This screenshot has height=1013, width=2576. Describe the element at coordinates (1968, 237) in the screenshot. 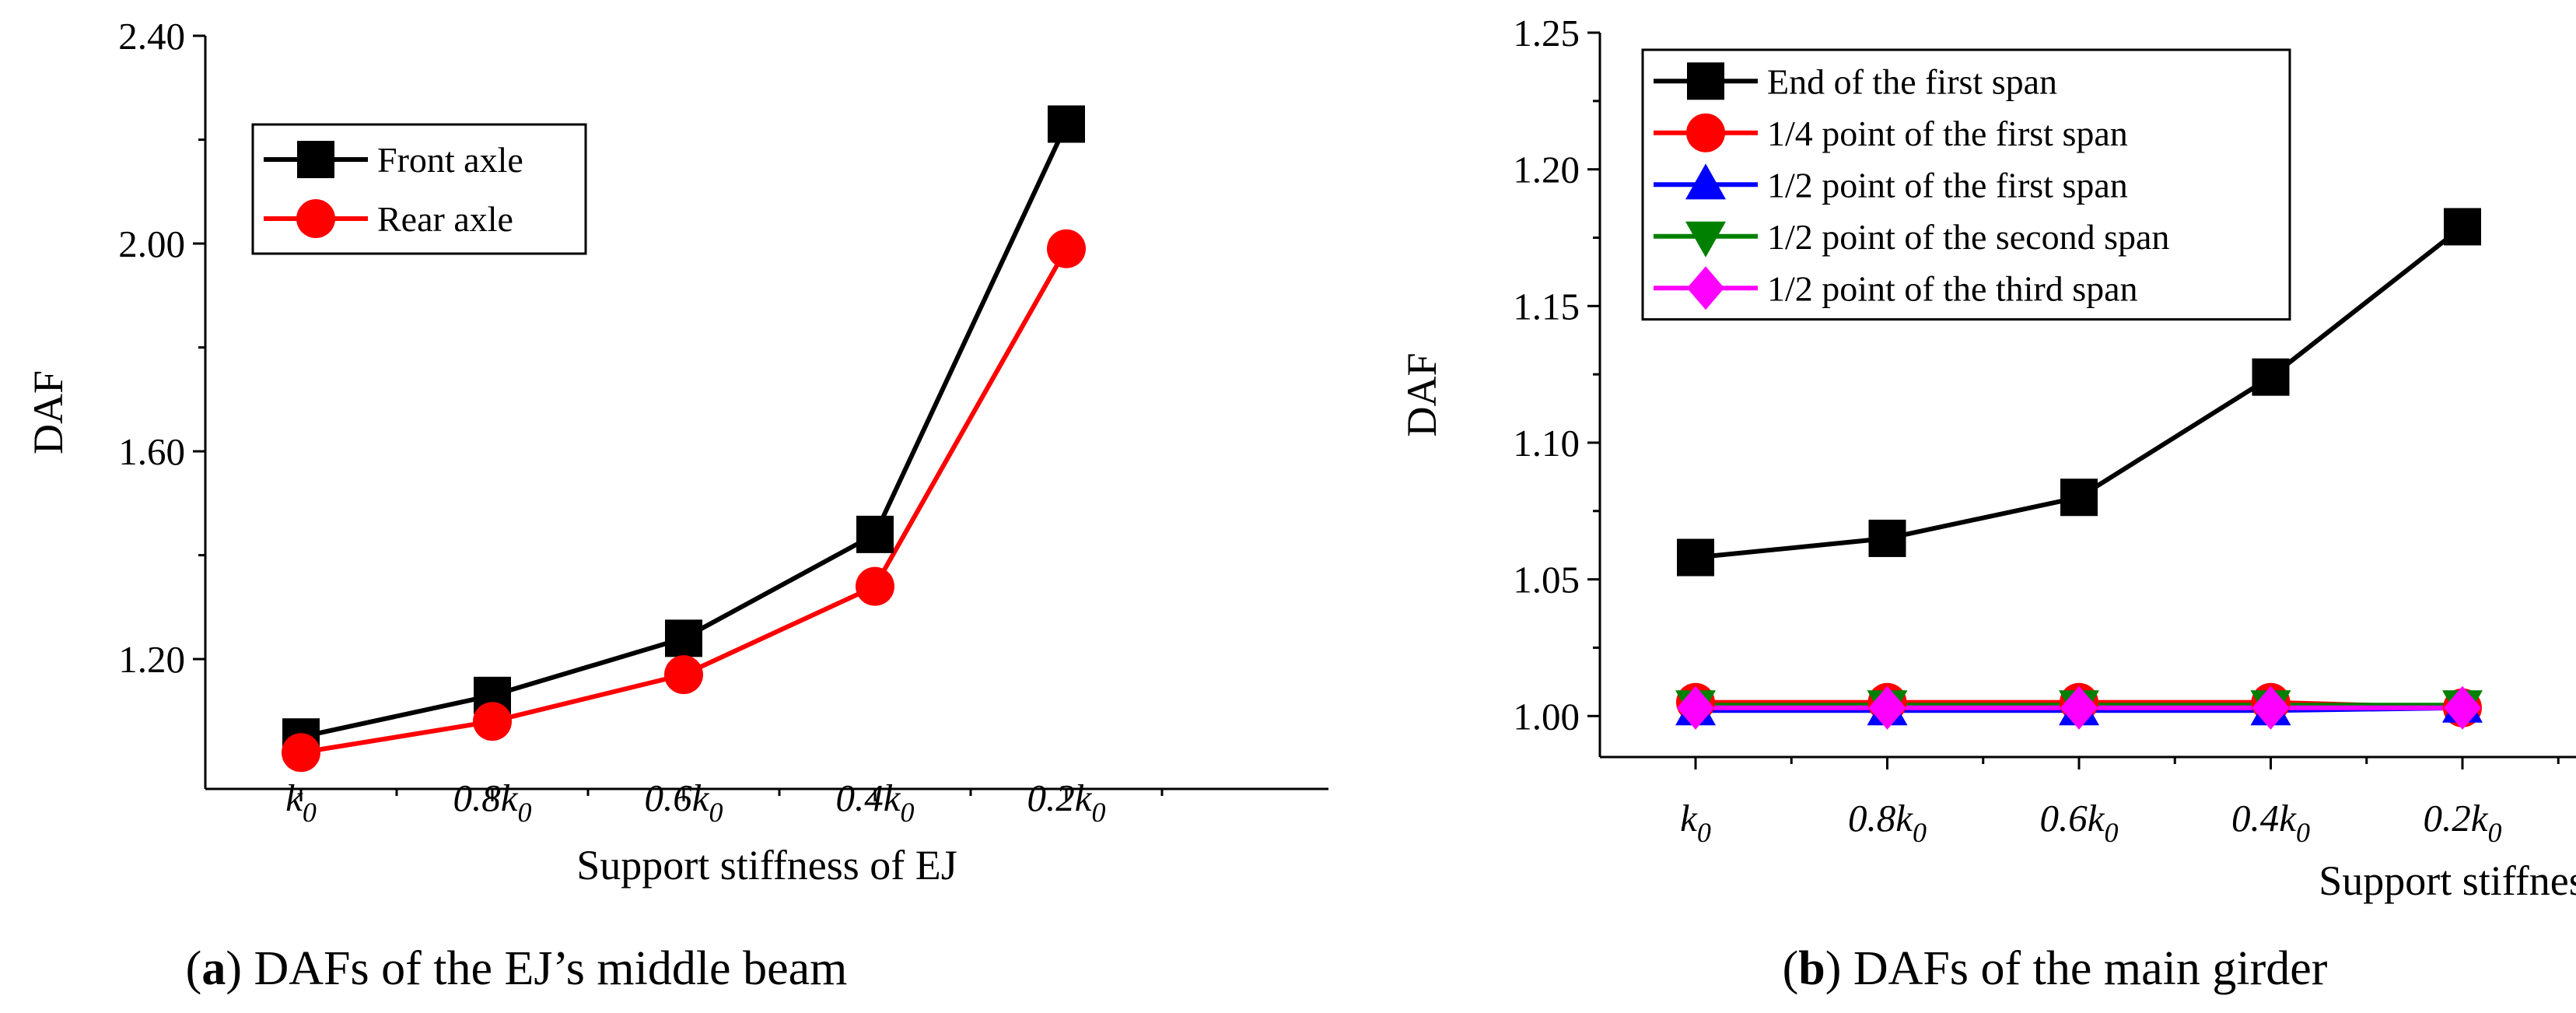

I see `legend-label: 1/2 point of the second span` at that location.